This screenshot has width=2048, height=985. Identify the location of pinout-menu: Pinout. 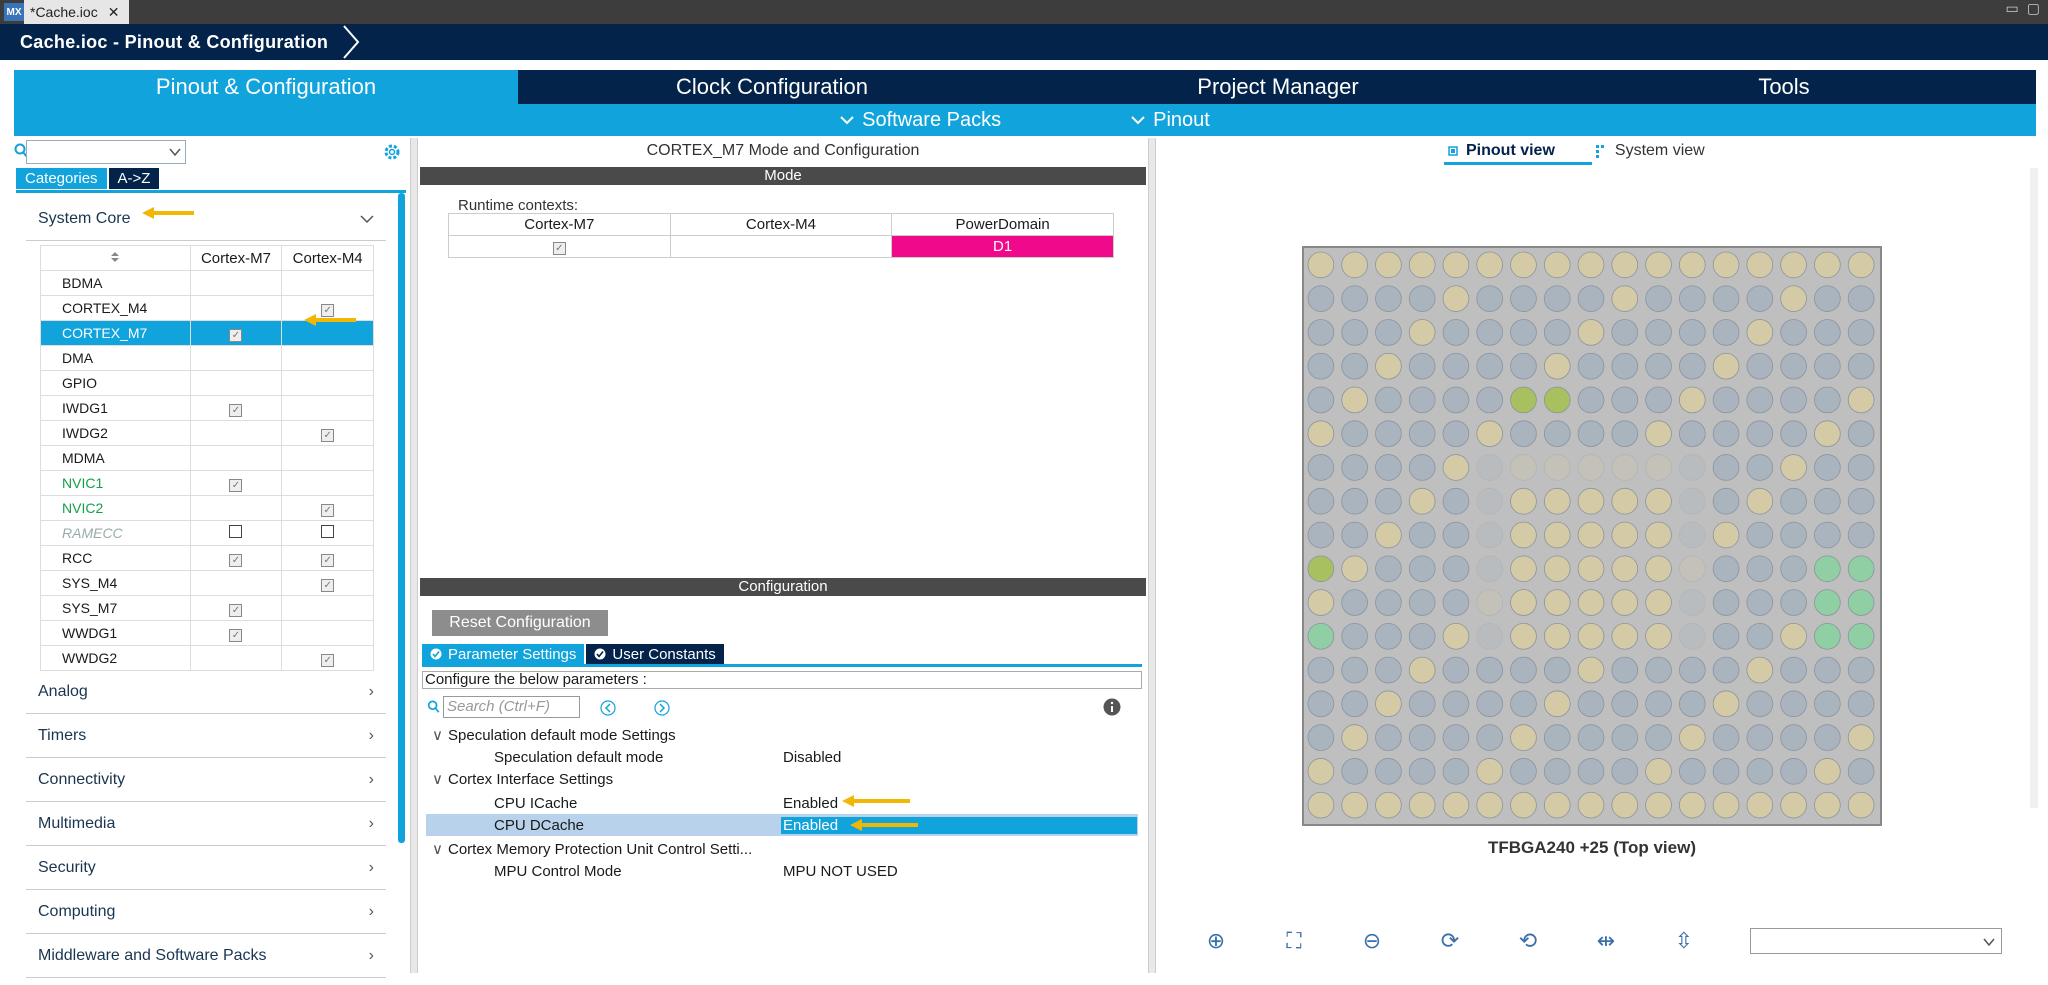
(1170, 120).